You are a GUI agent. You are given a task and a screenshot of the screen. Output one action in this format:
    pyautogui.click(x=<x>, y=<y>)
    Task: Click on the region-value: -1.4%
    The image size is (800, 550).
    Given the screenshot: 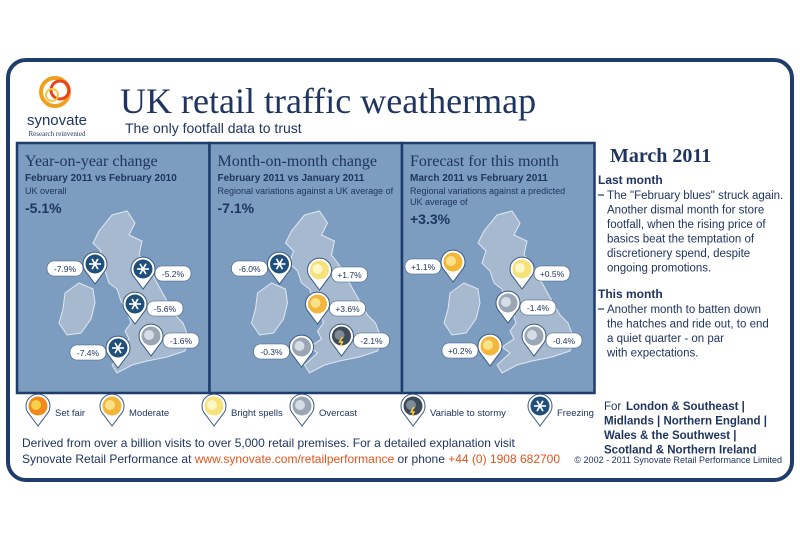 What is the action you would take?
    pyautogui.click(x=538, y=308)
    